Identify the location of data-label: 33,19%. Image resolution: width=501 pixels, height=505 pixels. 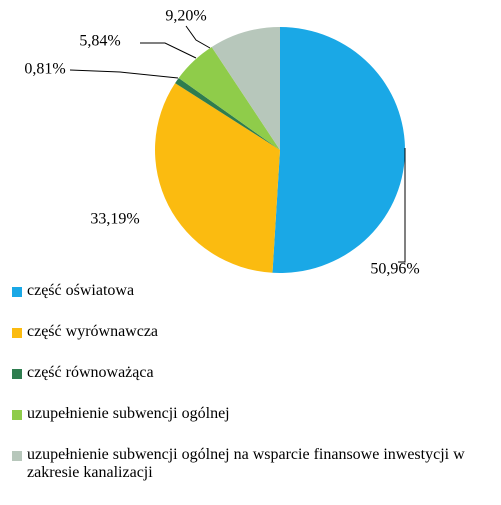
(114, 219).